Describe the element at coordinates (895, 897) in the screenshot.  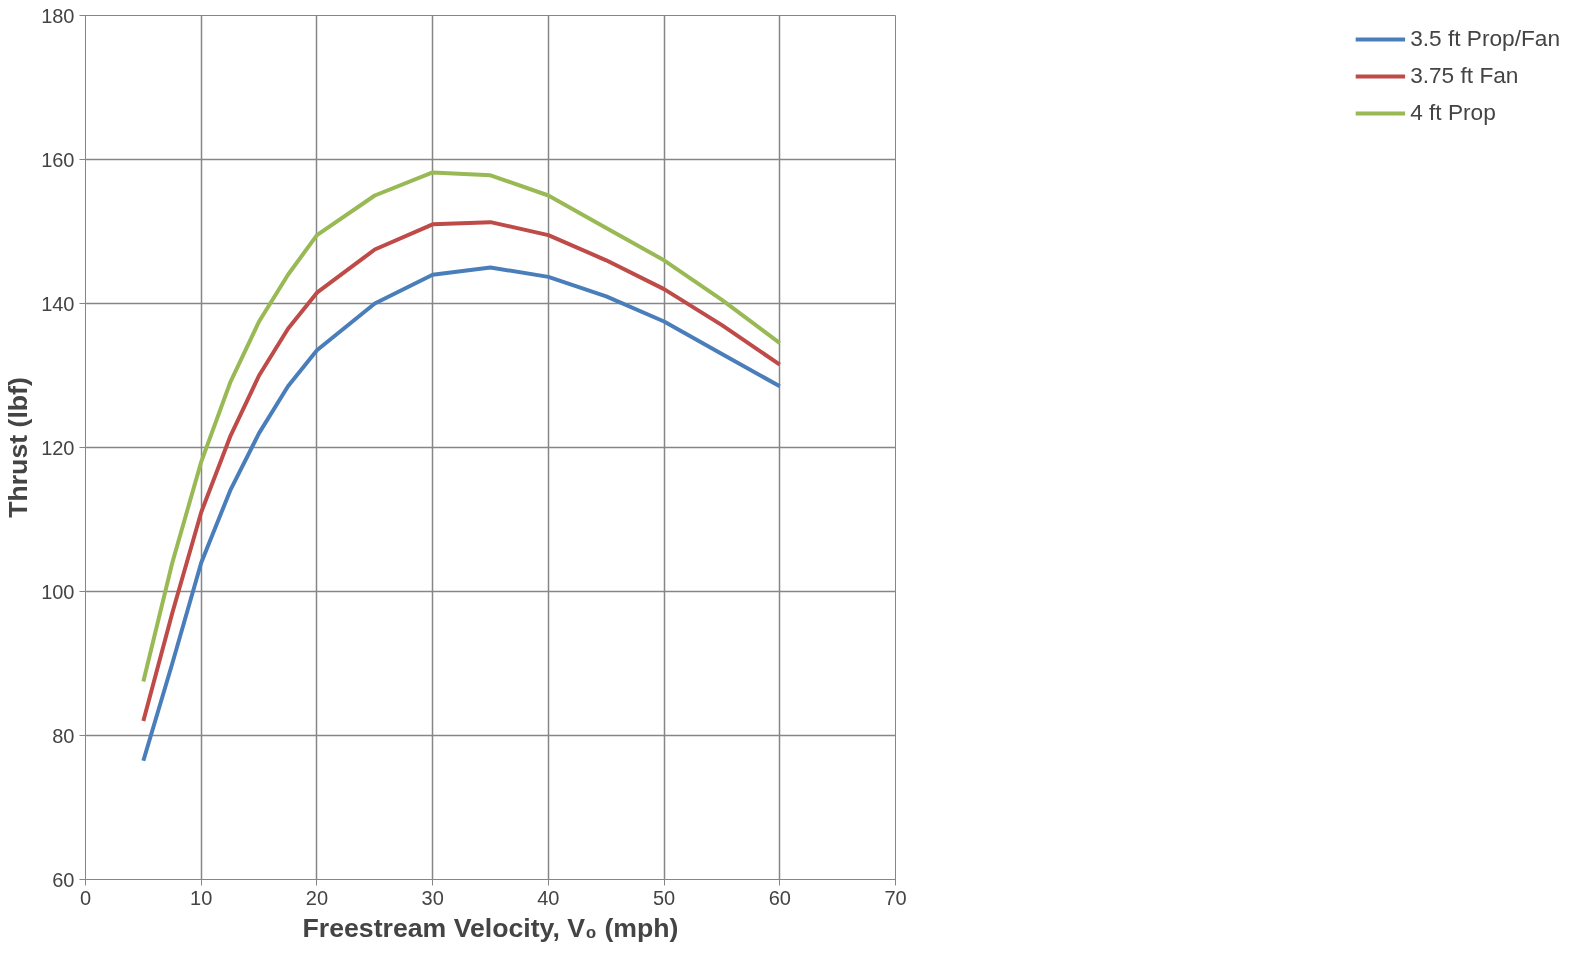
I see `x-tick-label: 70` at that location.